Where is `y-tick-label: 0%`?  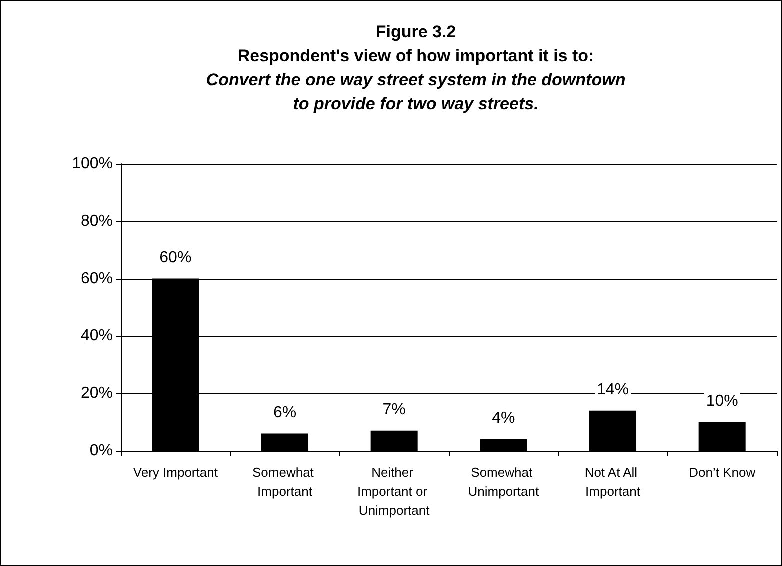 y-tick-label: 0% is located at coordinates (101, 451).